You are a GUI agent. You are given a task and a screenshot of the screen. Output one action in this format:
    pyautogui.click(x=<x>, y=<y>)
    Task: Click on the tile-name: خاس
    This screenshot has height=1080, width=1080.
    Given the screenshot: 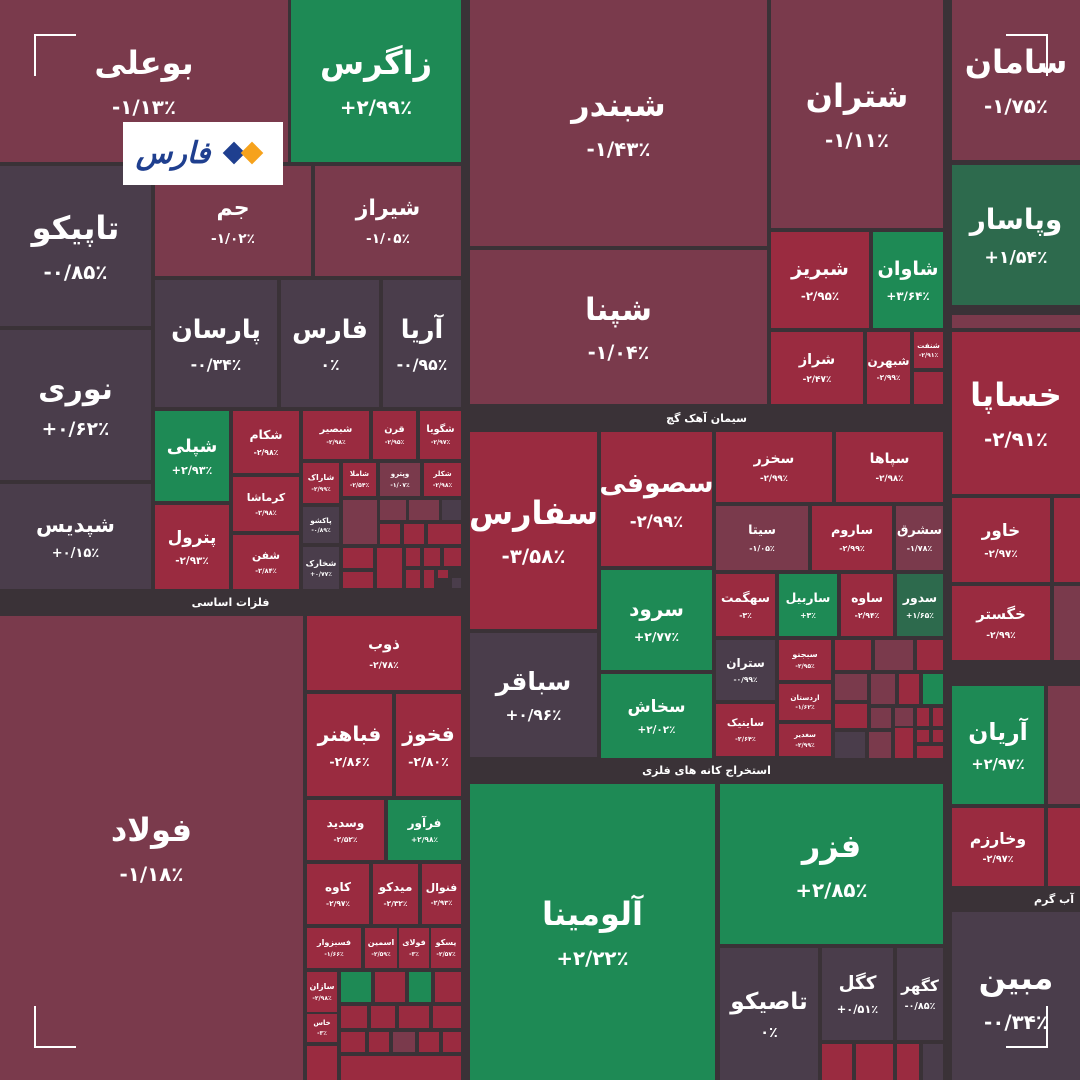 What is the action you would take?
    pyautogui.click(x=322, y=1022)
    